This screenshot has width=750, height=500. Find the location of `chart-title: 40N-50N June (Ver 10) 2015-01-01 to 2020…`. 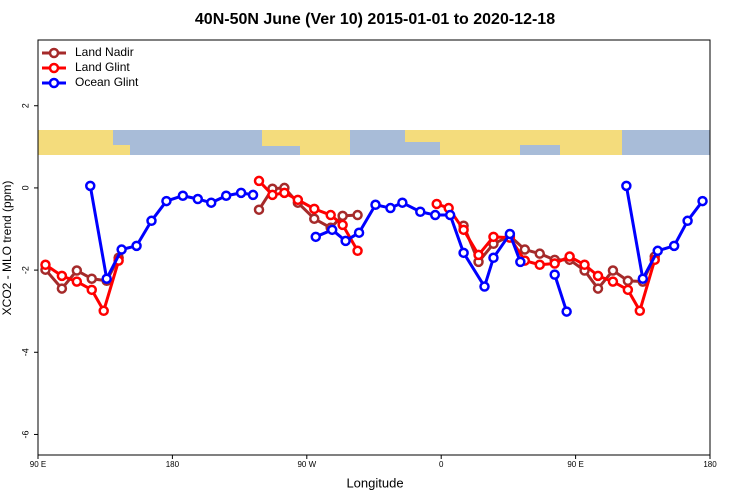

chart-title: 40N-50N June (Ver 10) 2015-01-01 to 2020… is located at coordinates (375, 19).